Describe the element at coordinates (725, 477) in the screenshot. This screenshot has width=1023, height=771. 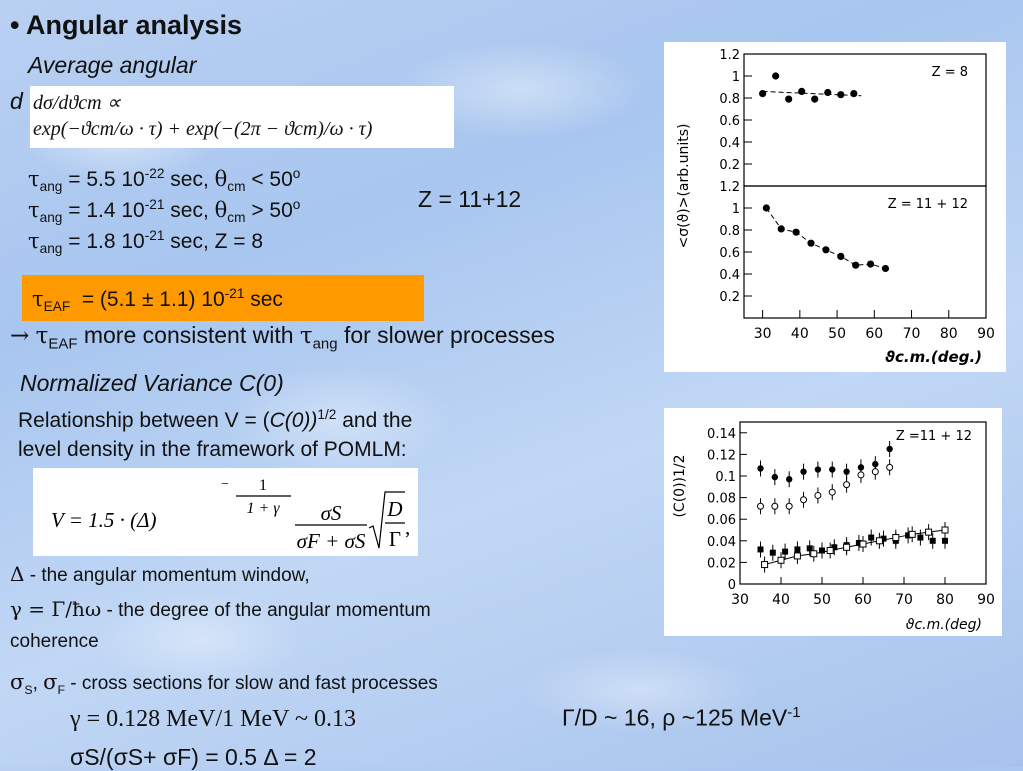
I see `y-tick-label: 0.1` at that location.